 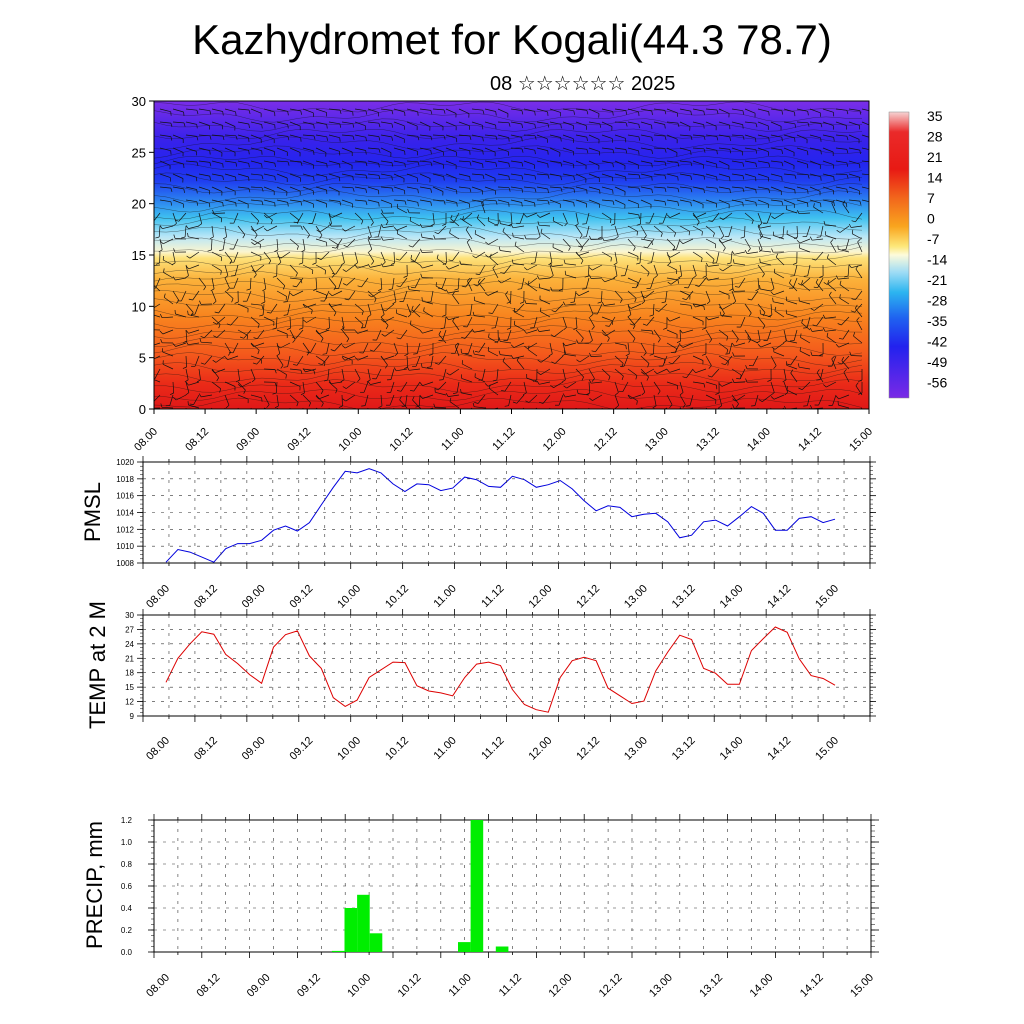 I want to click on temp-y-tick-label: 18, so click(x=129, y=673).